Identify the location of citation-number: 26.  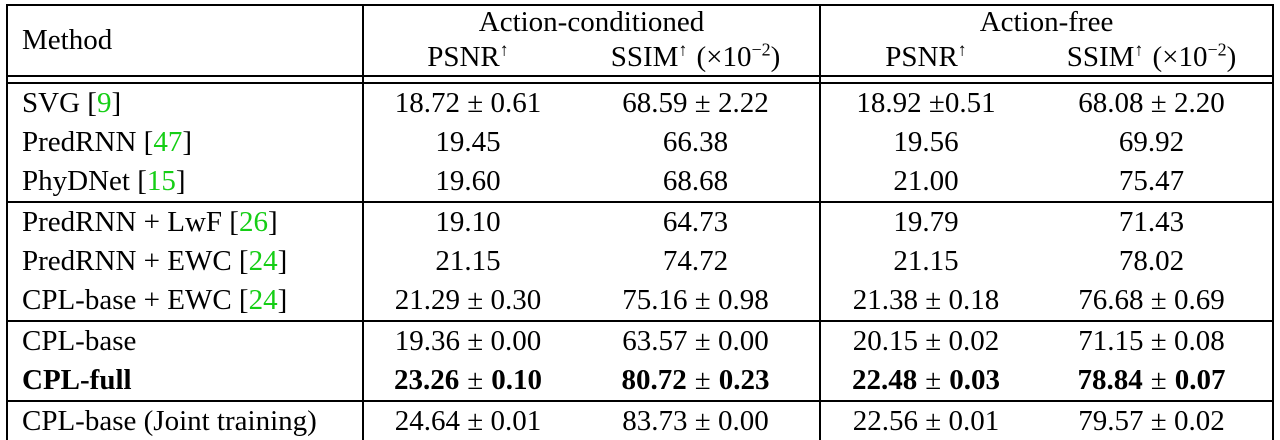
(253, 222).